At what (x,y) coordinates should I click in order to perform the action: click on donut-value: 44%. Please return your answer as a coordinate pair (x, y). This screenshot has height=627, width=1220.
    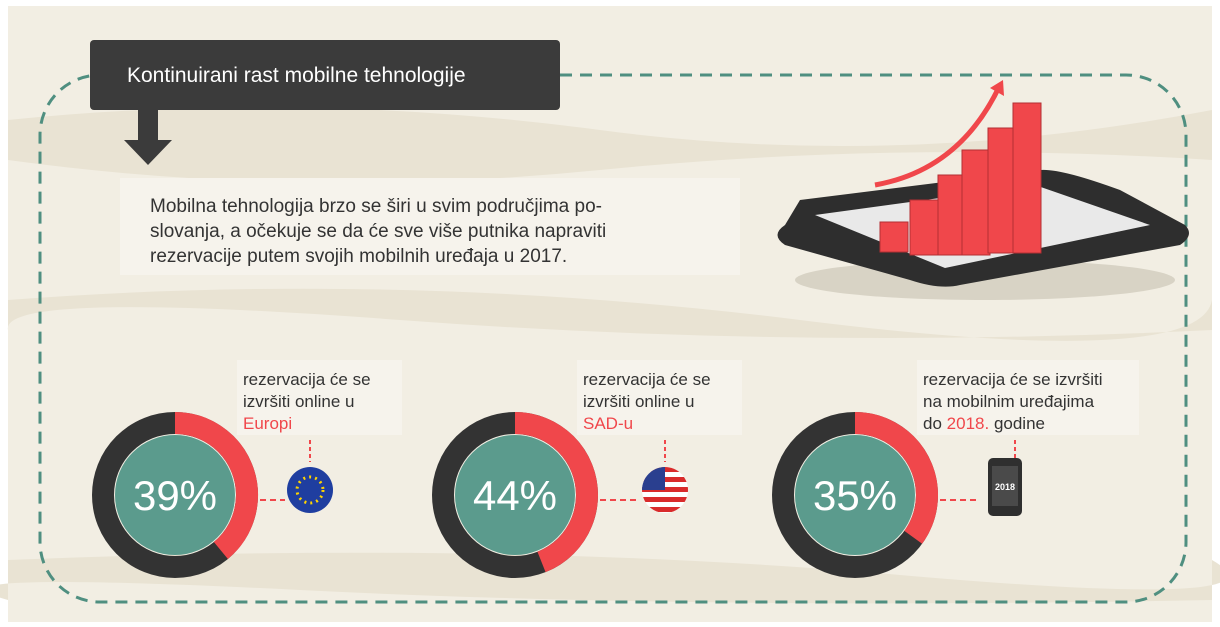
    Looking at the image, I should click on (515, 495).